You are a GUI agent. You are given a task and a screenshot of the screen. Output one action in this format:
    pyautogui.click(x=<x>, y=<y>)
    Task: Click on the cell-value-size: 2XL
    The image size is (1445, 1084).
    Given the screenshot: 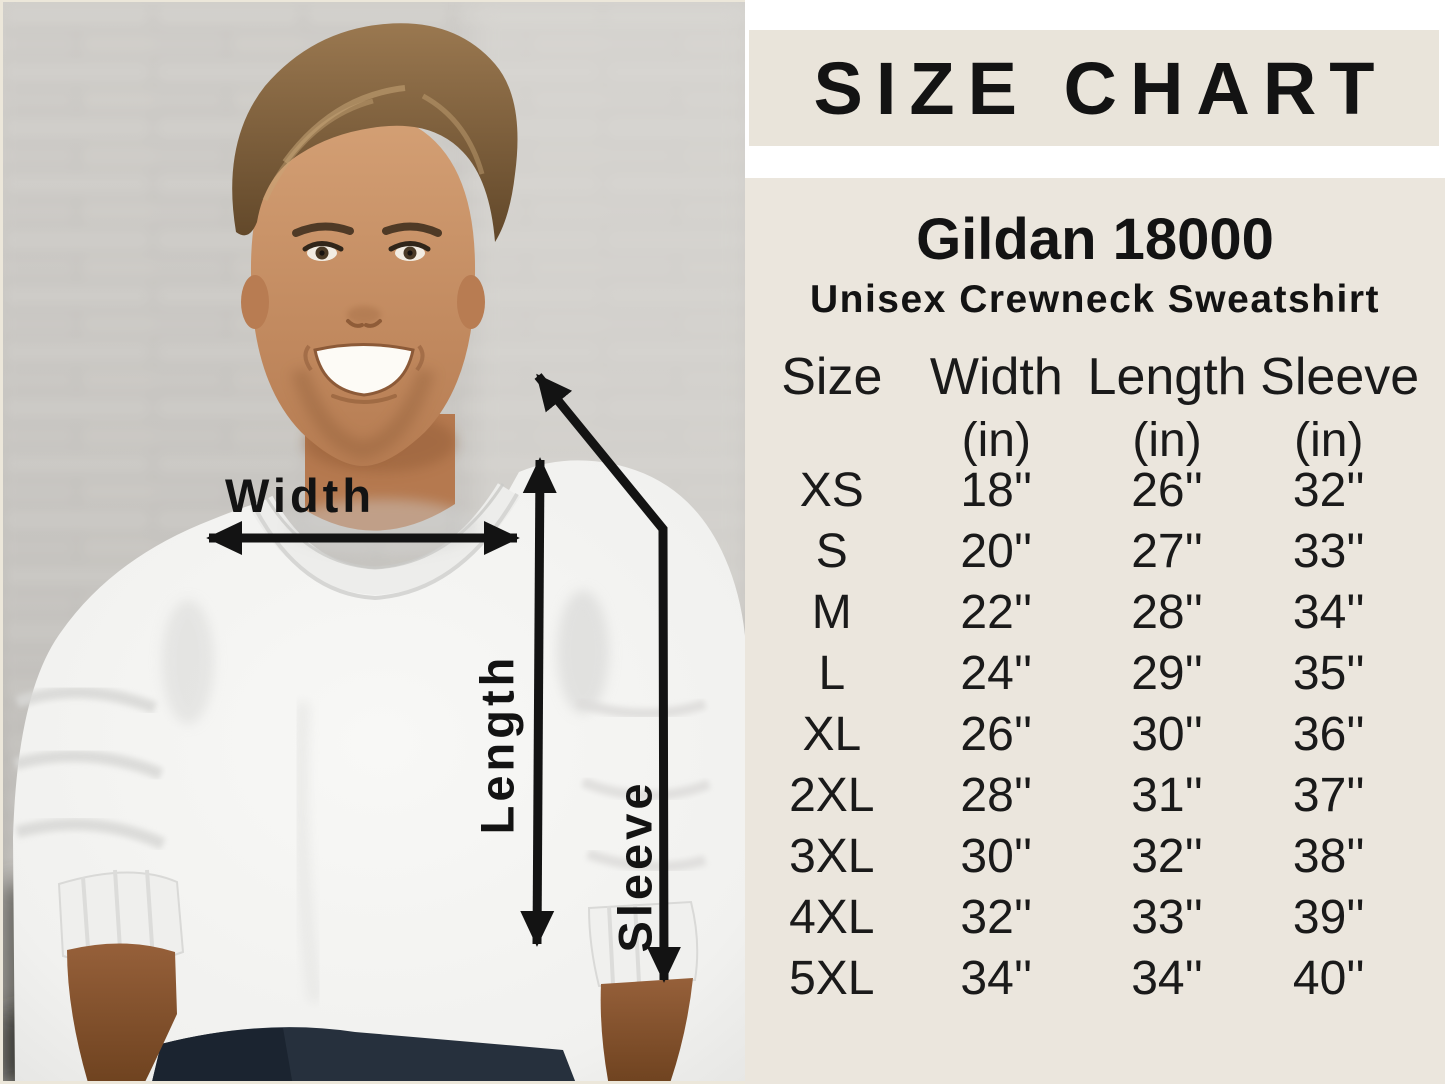 What is the action you would take?
    pyautogui.click(x=832, y=795)
    